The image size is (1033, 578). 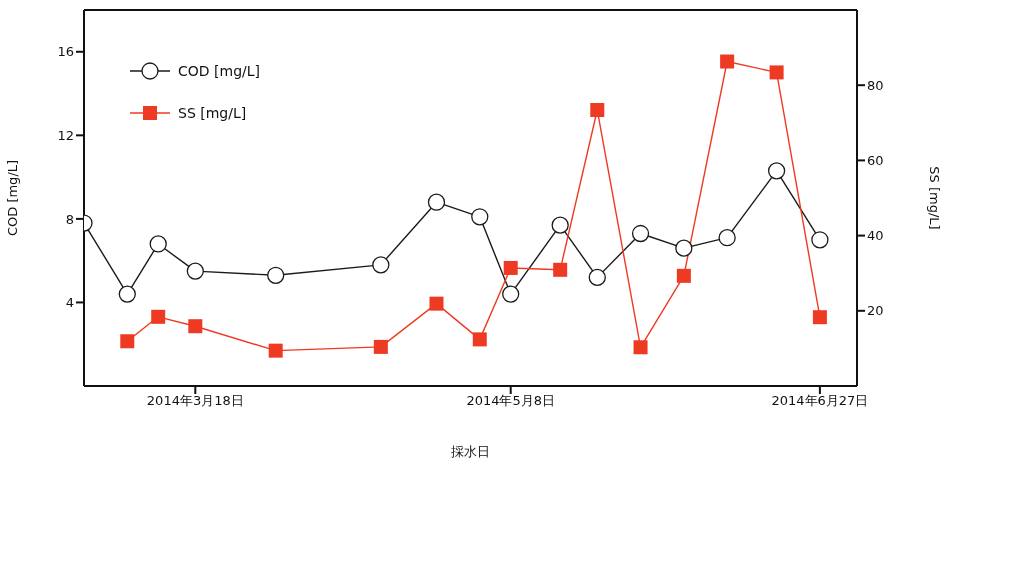 What do you see at coordinates (875, 161) in the screenshot?
I see `y2-tick-label: 60` at bounding box center [875, 161].